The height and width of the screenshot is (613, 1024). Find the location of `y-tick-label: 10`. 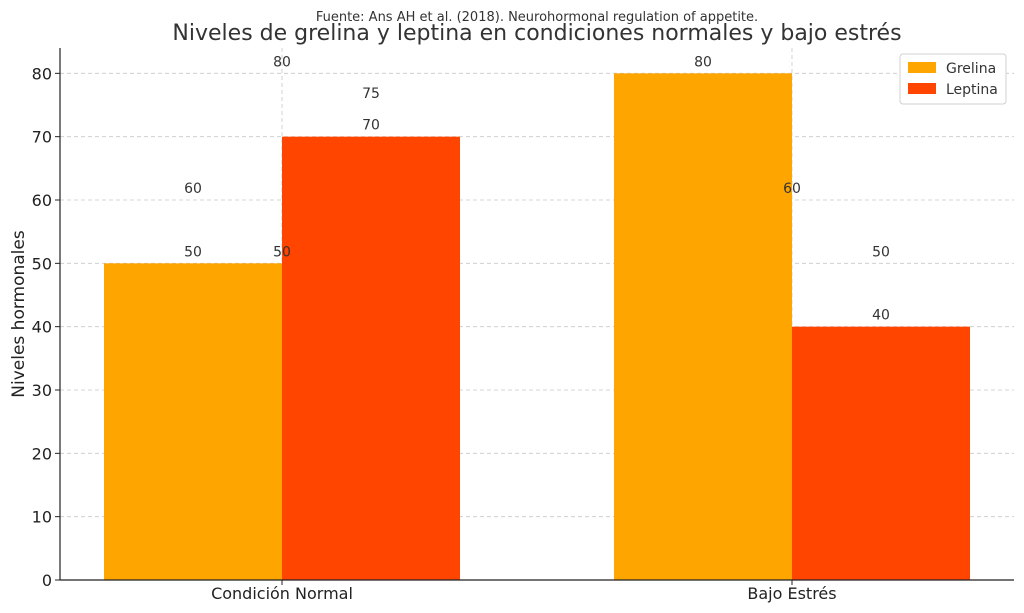

y-tick-label: 10 is located at coordinates (42, 517).